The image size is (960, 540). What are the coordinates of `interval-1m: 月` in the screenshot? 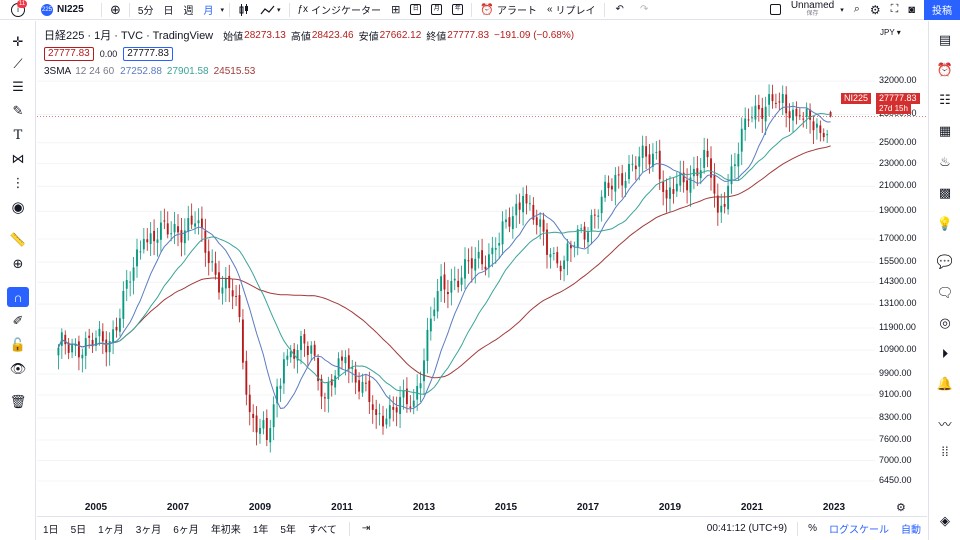 It's located at (208, 11).